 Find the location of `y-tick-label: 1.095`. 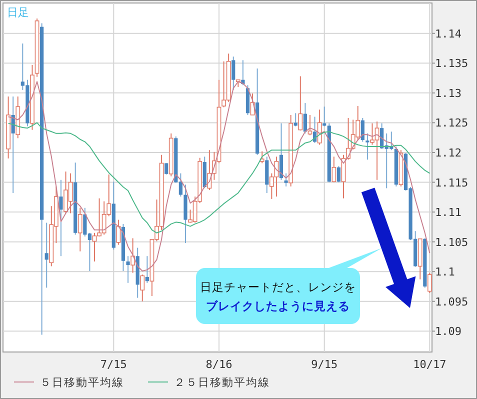

y-tick-label: 1.095 is located at coordinates (451, 301).